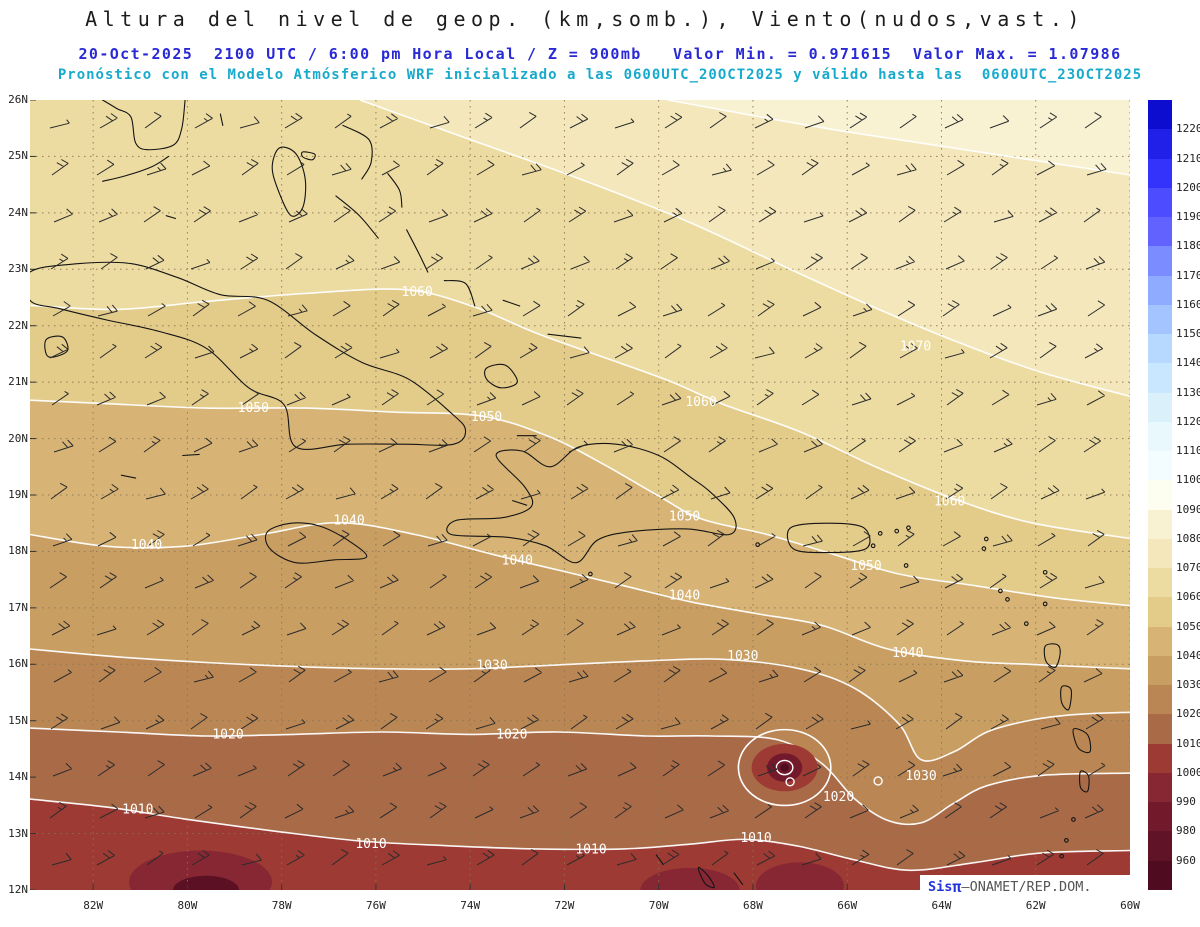 Image resolution: width=1200 pixels, height=927 pixels. Describe the element at coordinates (564, 336) in the screenshot. I see `coastline-caicos` at that location.